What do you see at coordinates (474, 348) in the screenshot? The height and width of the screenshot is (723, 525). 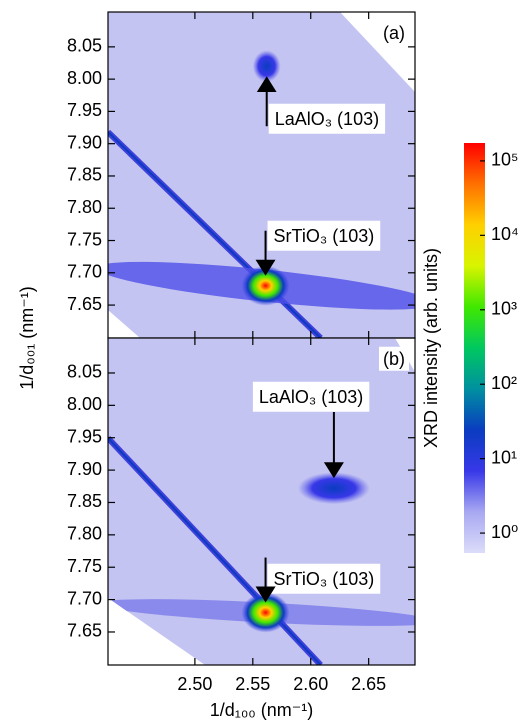 I see `colorbar` at bounding box center [474, 348].